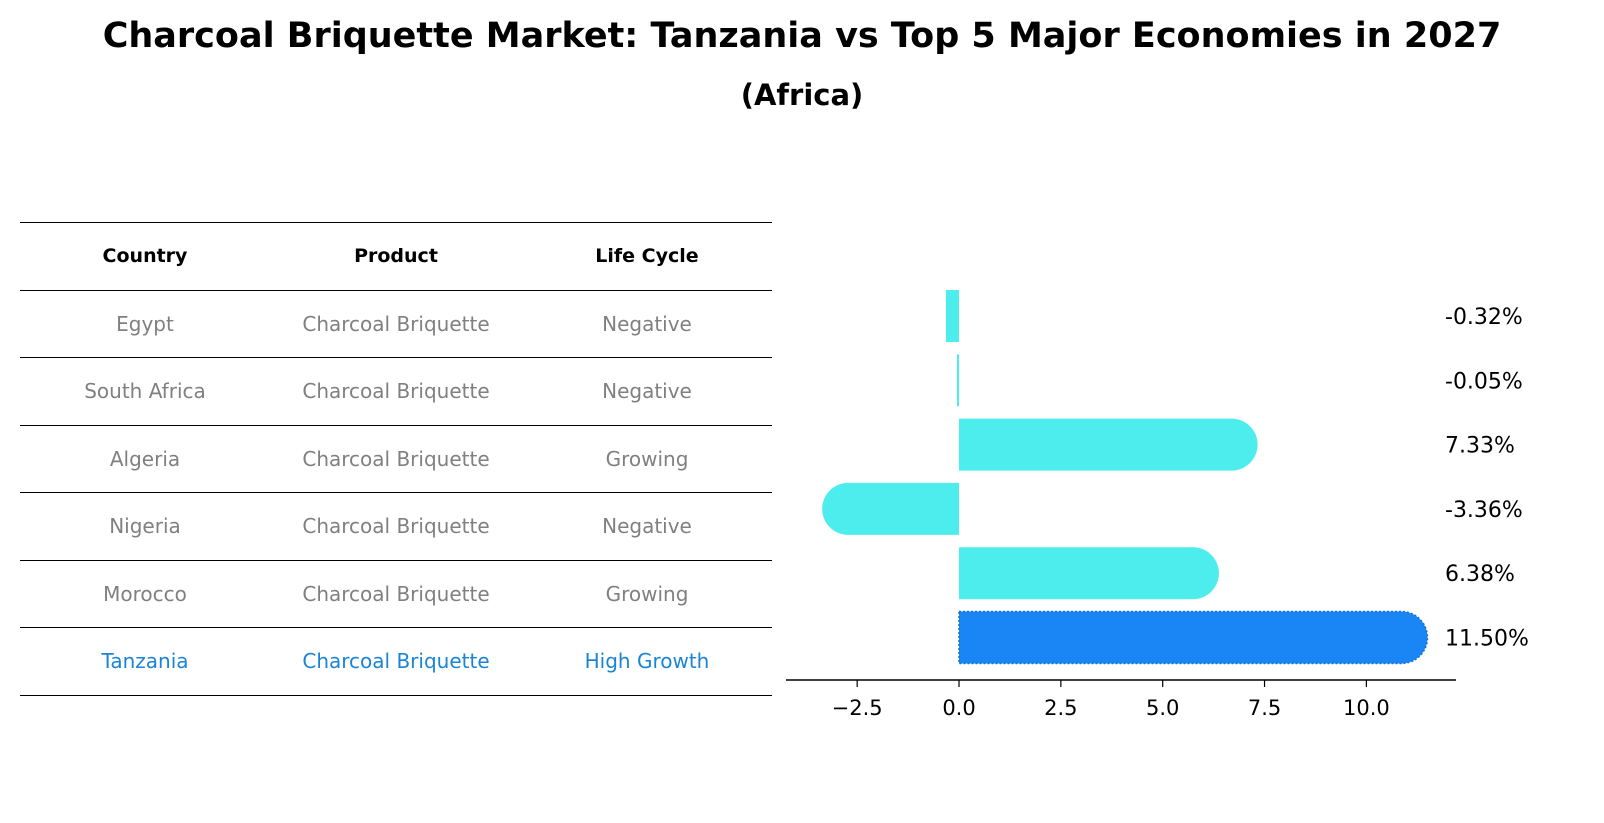  What do you see at coordinates (802, 95) in the screenshot?
I see `page-subtitle: (Africa)` at bounding box center [802, 95].